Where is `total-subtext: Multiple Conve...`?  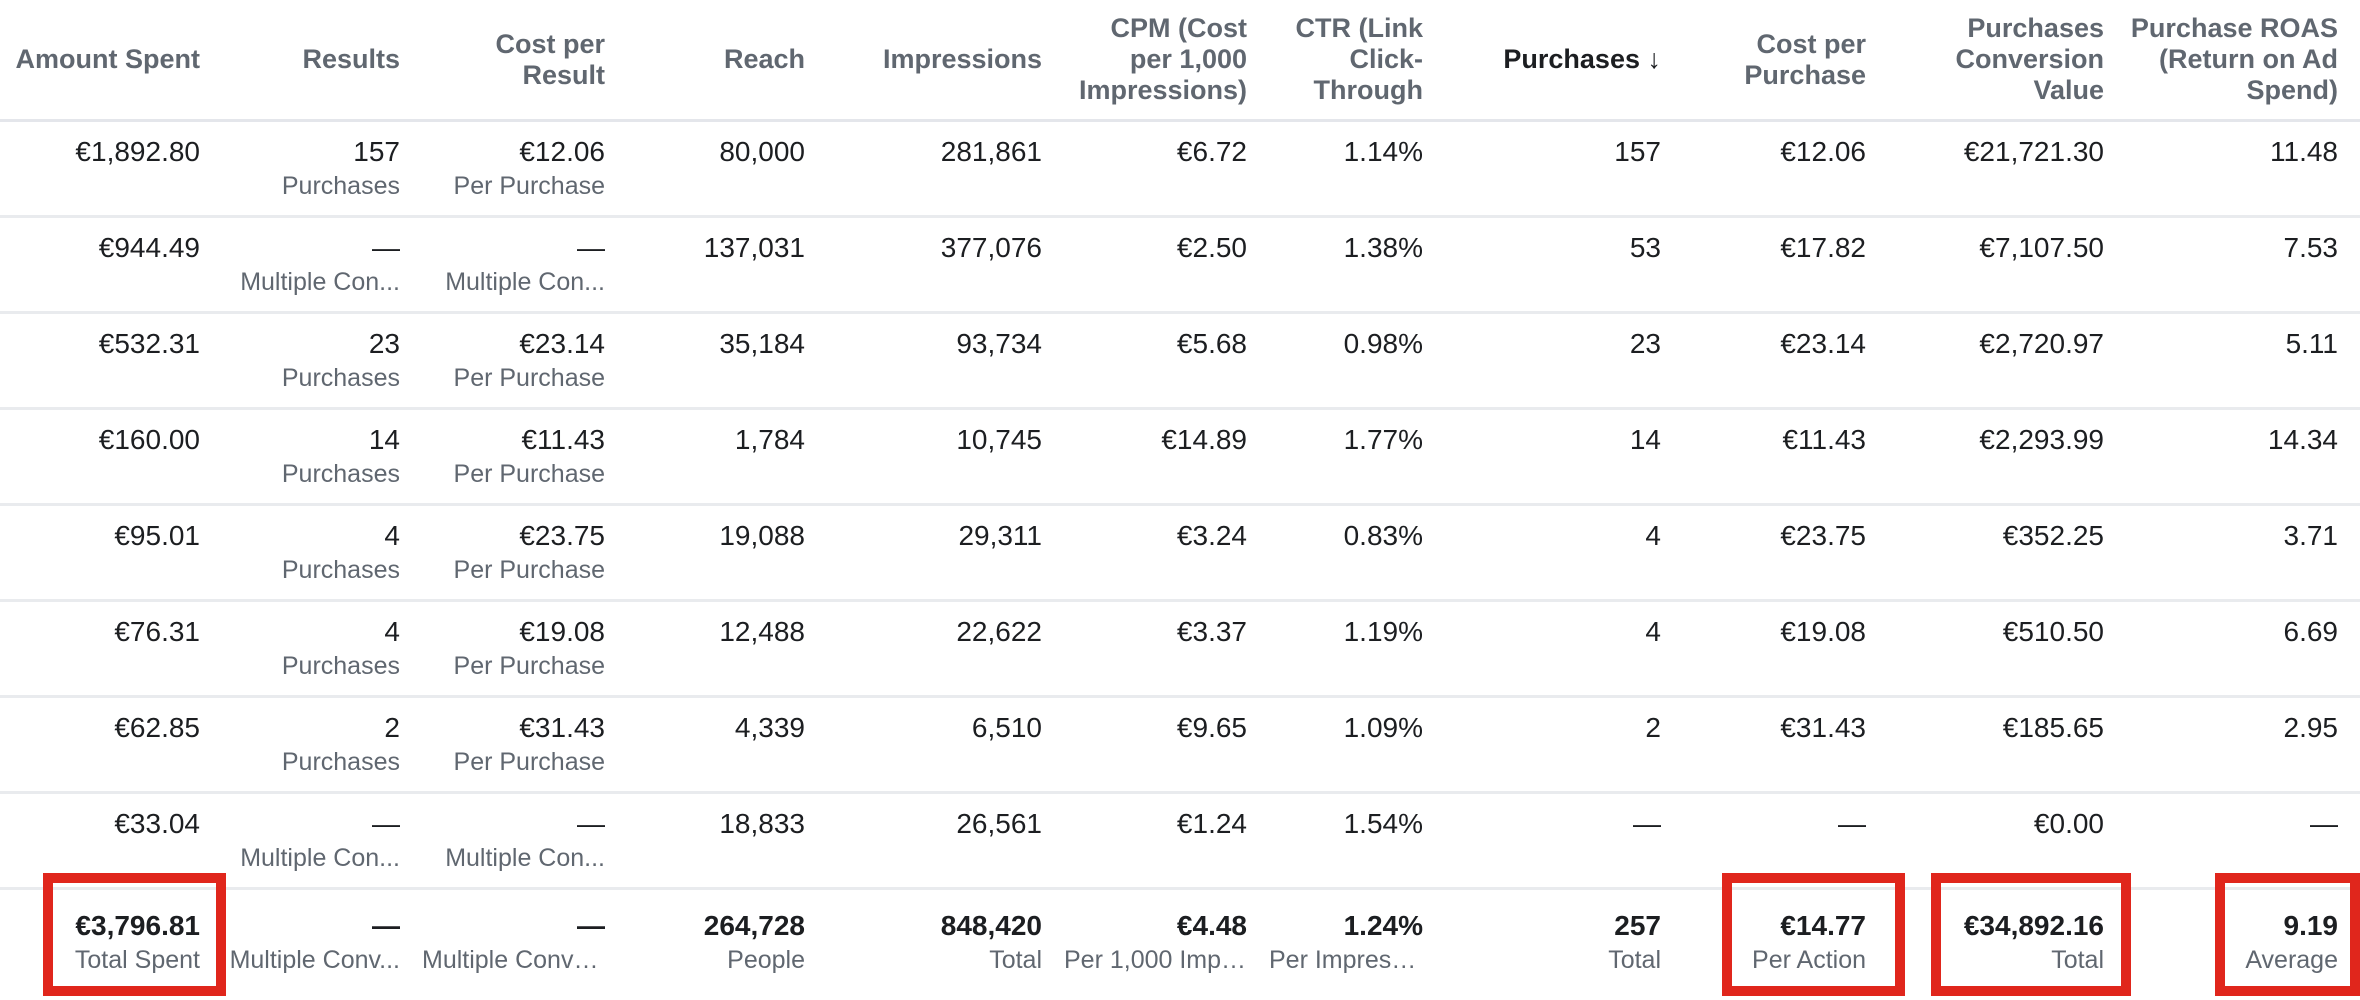
total-subtext: Multiple Conve... is located at coordinates (513, 960).